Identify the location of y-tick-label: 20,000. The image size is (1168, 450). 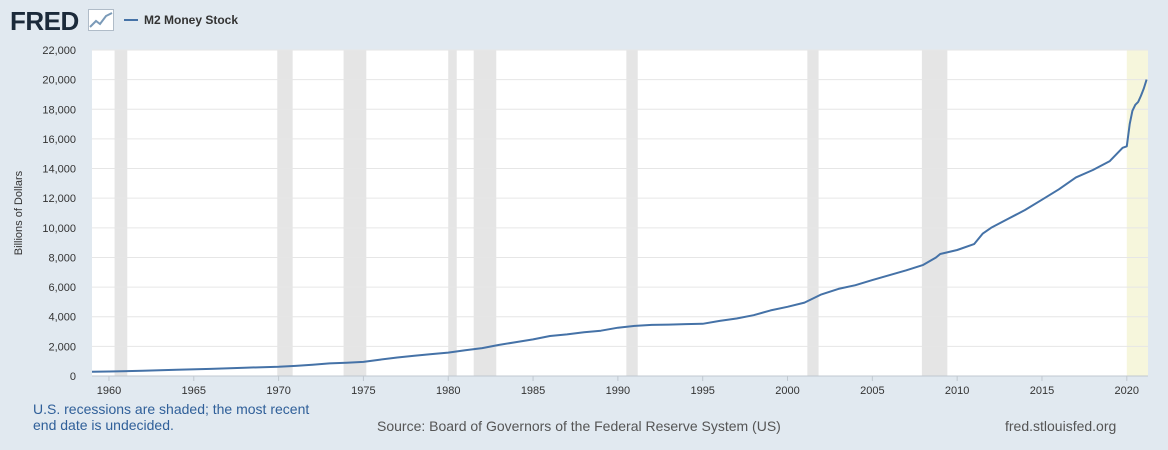
(59, 81).